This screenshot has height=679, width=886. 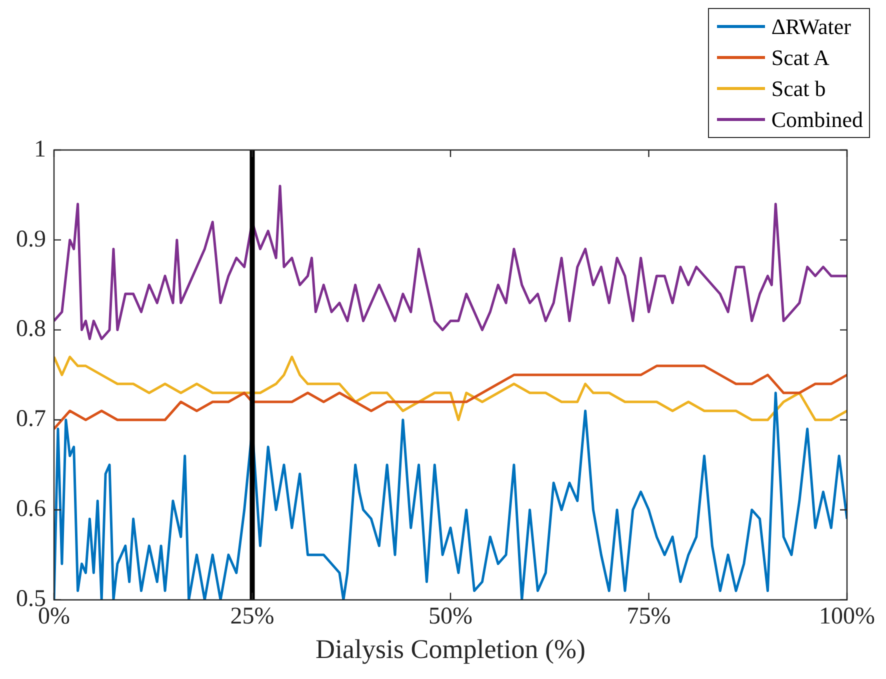 I want to click on x-tick-label: 25%, so click(x=252, y=616).